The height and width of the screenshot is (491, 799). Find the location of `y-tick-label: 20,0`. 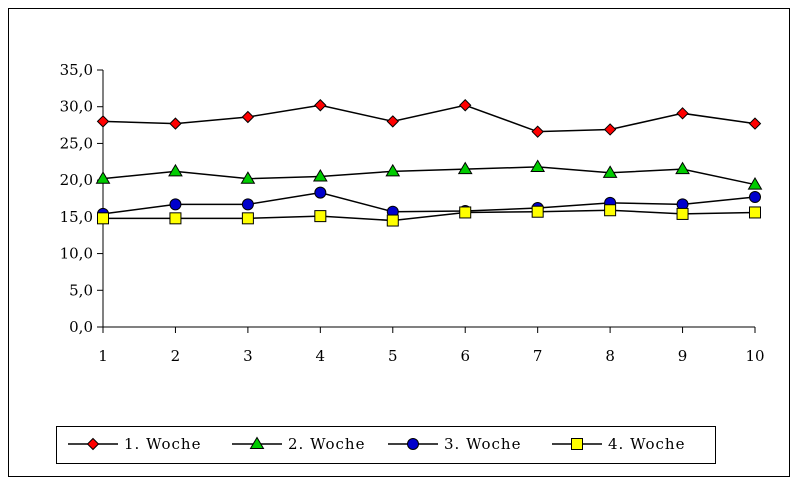

y-tick-label: 20,0 is located at coordinates (76, 180).